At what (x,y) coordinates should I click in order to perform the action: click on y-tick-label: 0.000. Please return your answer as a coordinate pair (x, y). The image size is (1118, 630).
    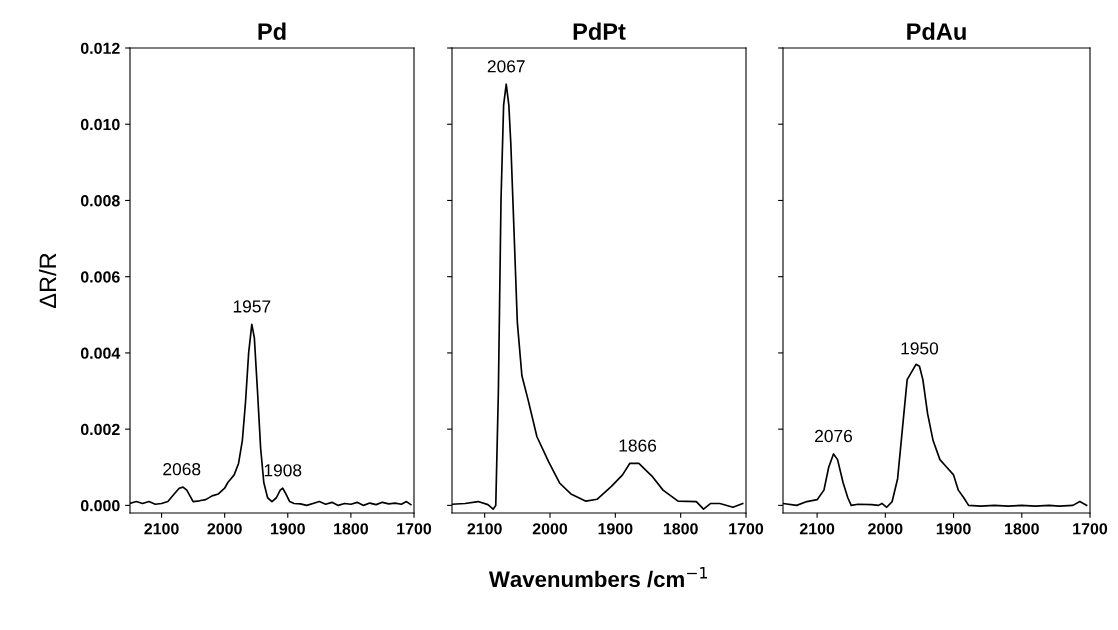
    Looking at the image, I should click on (100, 506).